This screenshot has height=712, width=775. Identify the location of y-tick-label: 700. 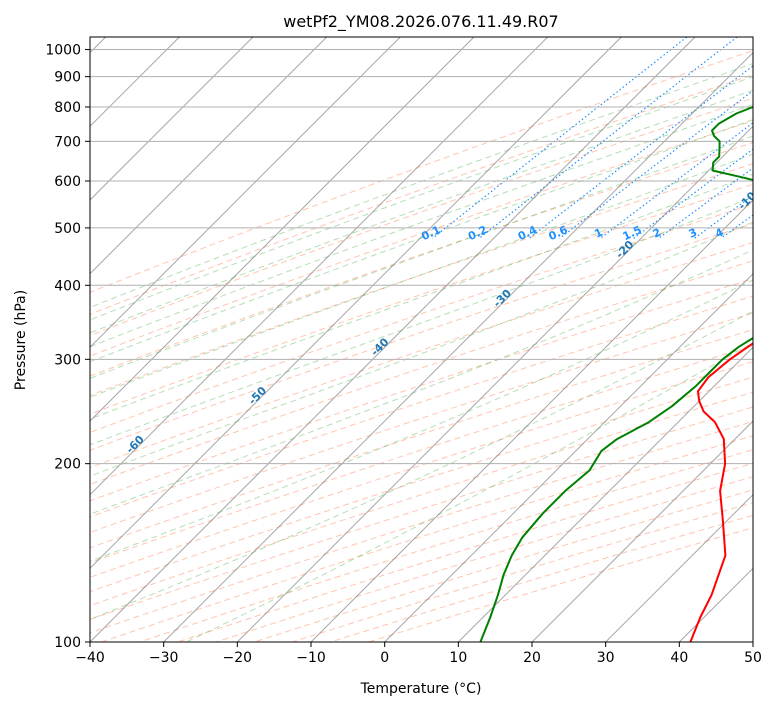
(67, 142).